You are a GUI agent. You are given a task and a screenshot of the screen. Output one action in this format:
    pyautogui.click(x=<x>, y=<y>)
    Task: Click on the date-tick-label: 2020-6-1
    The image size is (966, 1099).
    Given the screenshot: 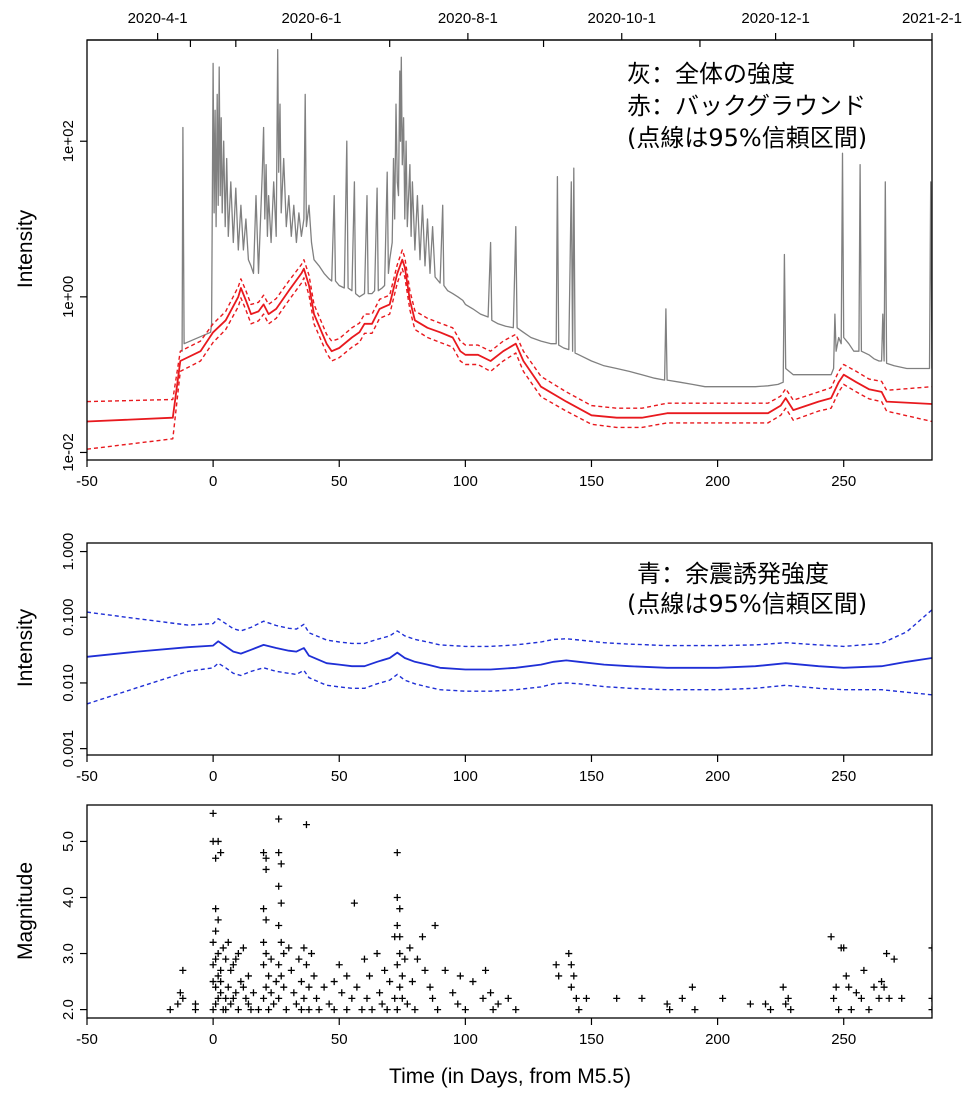 What is the action you would take?
    pyautogui.click(x=311, y=18)
    